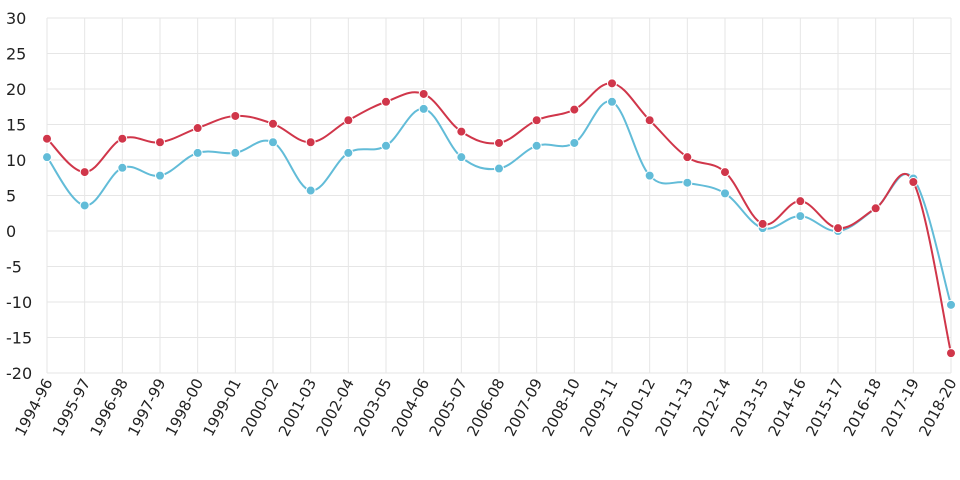 This screenshot has height=480, width=960. Describe the element at coordinates (16, 18) in the screenshot. I see `y-tick-label: 30` at that location.